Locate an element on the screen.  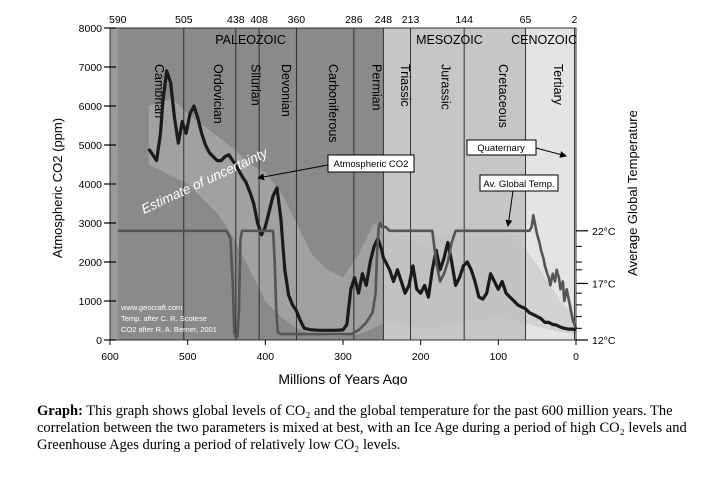
x-tick-label: 100 is located at coordinates (499, 357).